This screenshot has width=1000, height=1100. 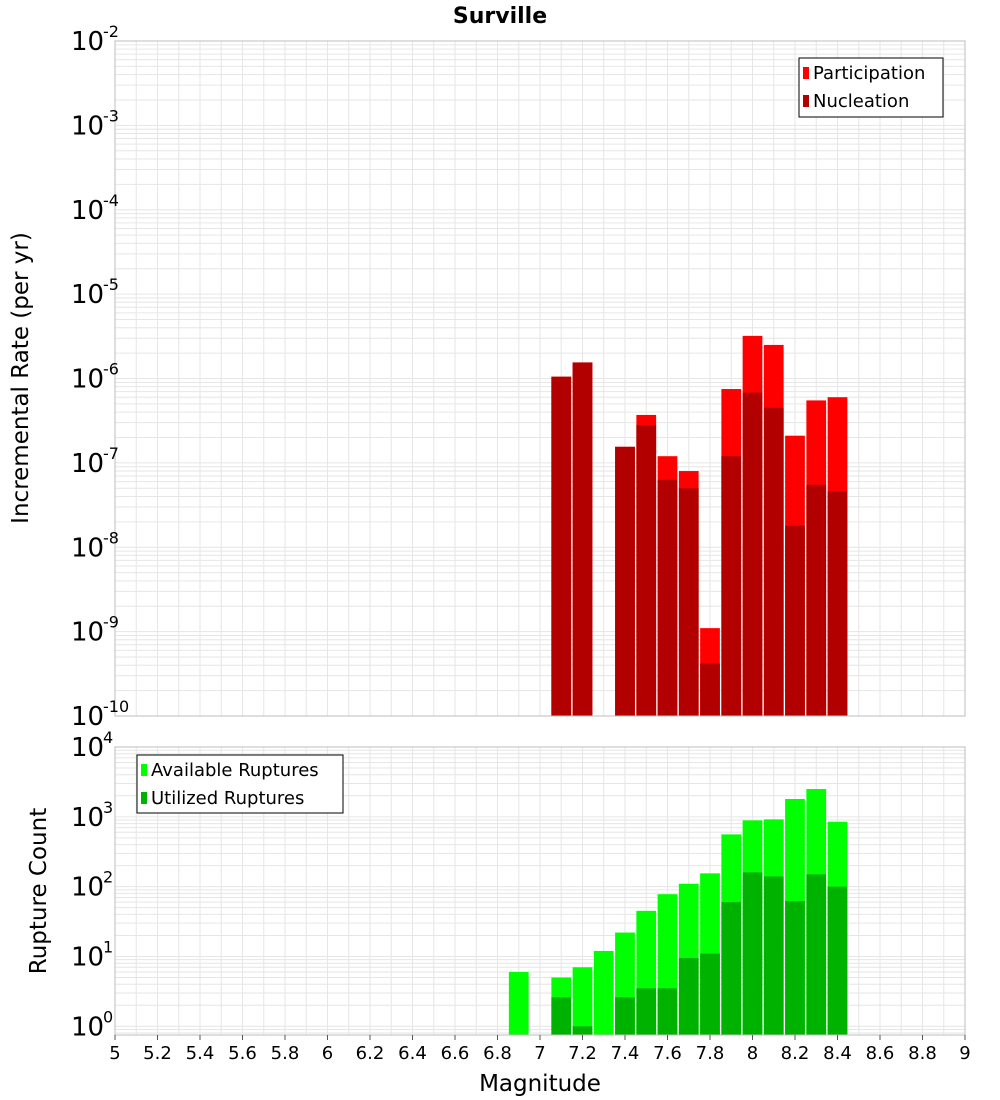 I want to click on x-tick-label: 6.6, so click(x=455, y=1053).